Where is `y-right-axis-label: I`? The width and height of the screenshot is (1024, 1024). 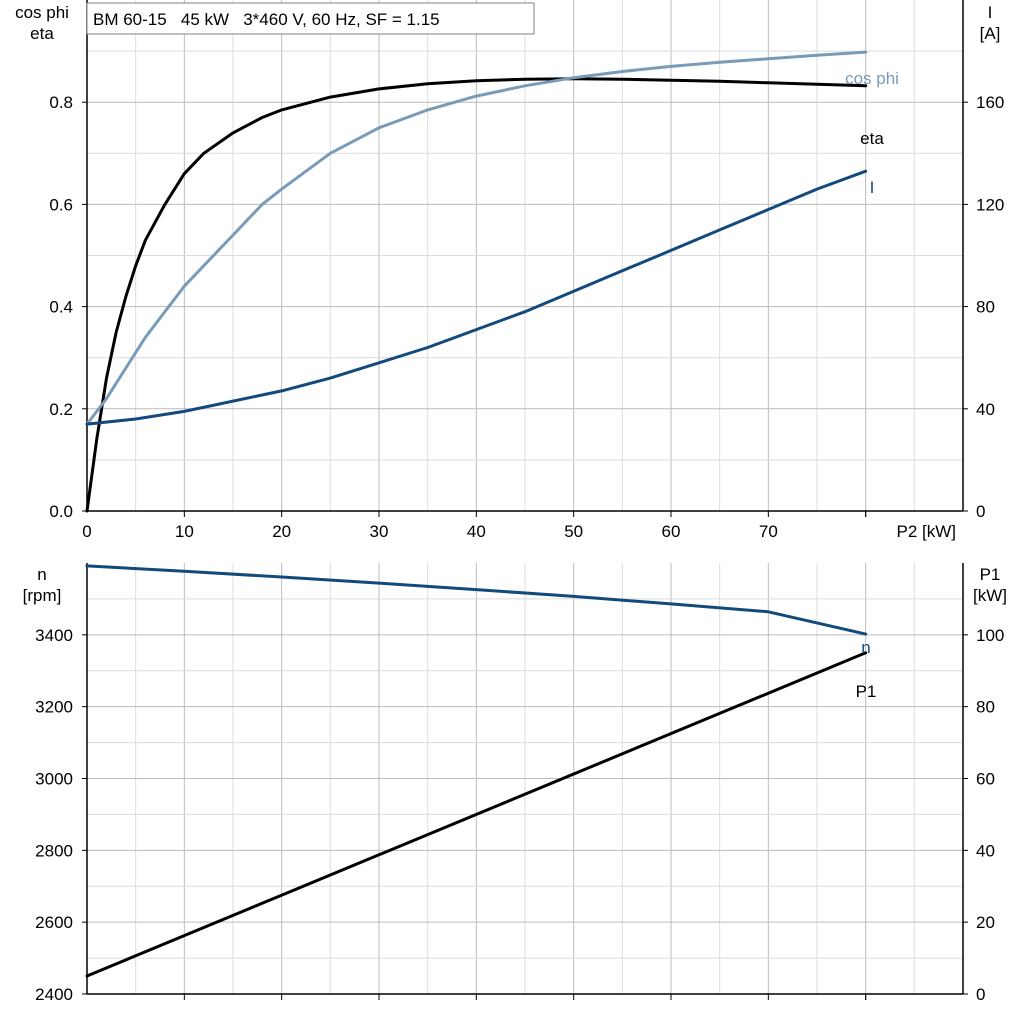
y-right-axis-label: I is located at coordinates (990, 12).